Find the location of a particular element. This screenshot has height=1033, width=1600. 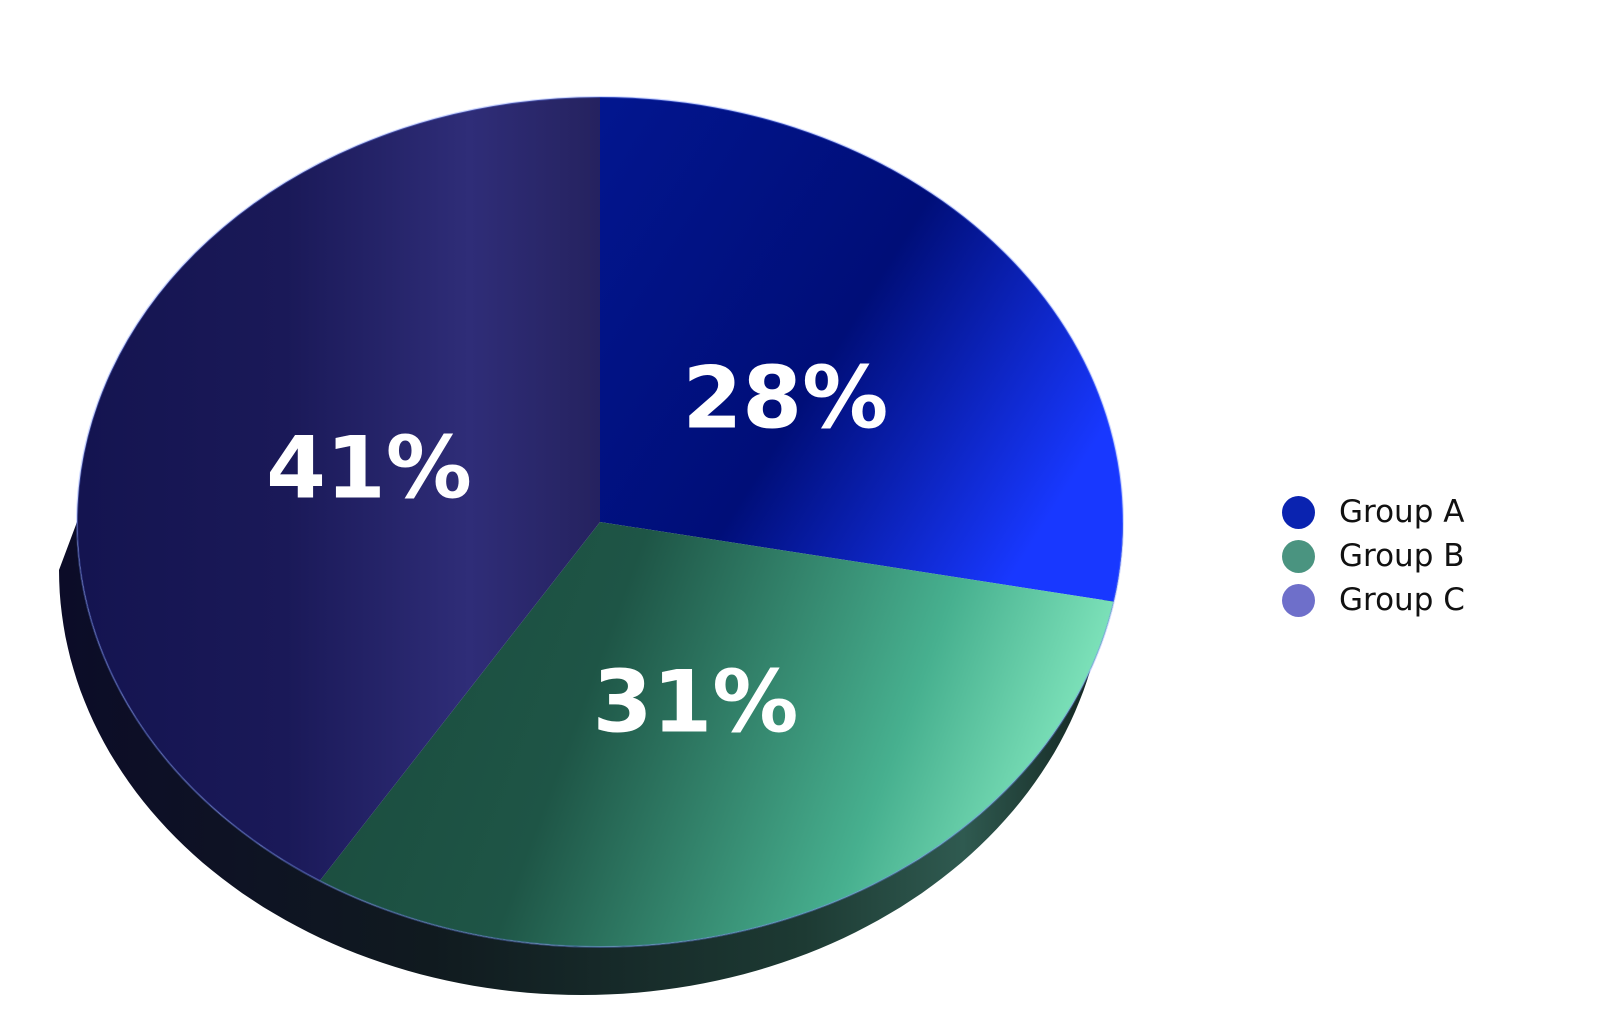

legend-label: Group B is located at coordinates (1402, 556).